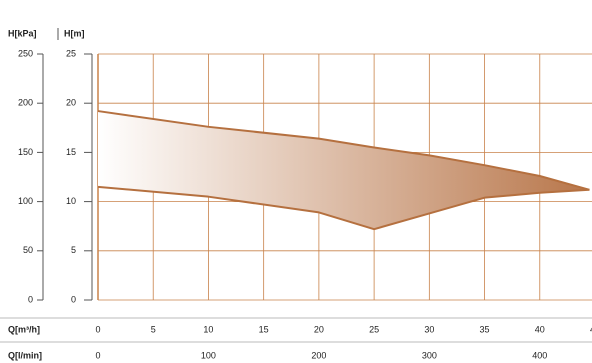 The height and width of the screenshot is (363, 592). I want to click on x-tick-label: 45, so click(591, 329).